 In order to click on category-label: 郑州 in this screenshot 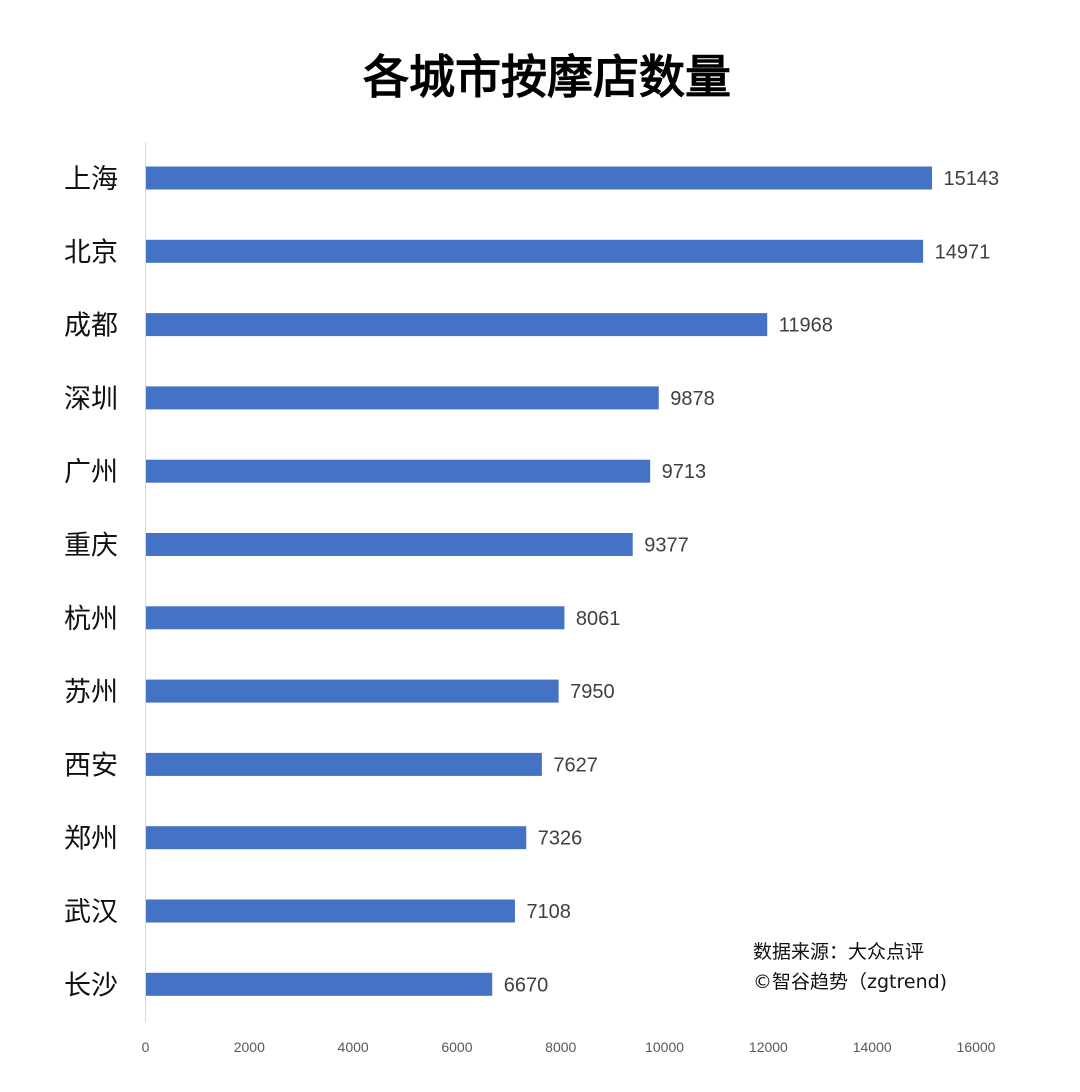, I will do `click(91, 839)`.